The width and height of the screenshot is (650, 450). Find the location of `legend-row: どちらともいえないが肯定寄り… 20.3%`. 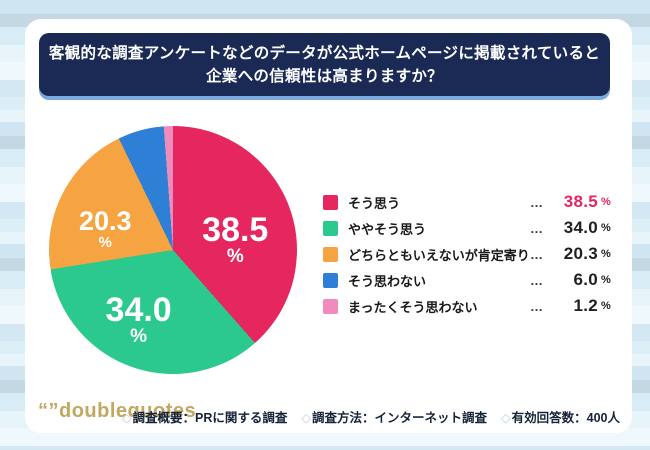

legend-row: どちらともいえないが肯定寄り… 20.3% is located at coordinates (473, 254).